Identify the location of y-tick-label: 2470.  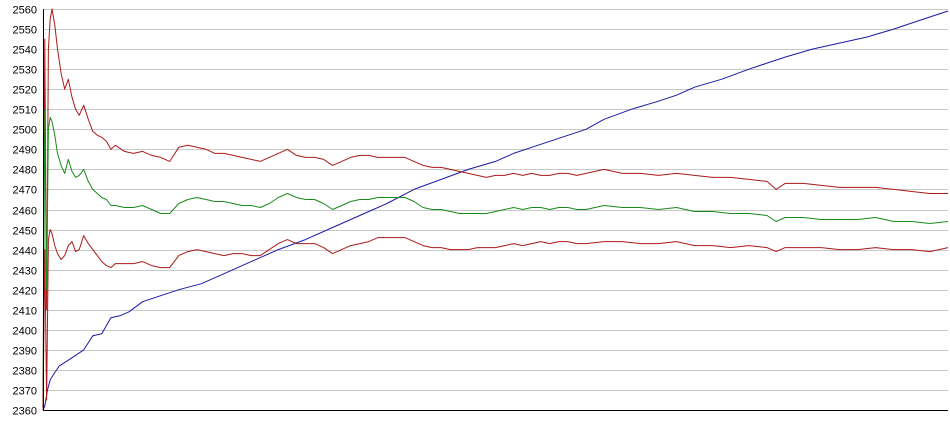
(25, 191).